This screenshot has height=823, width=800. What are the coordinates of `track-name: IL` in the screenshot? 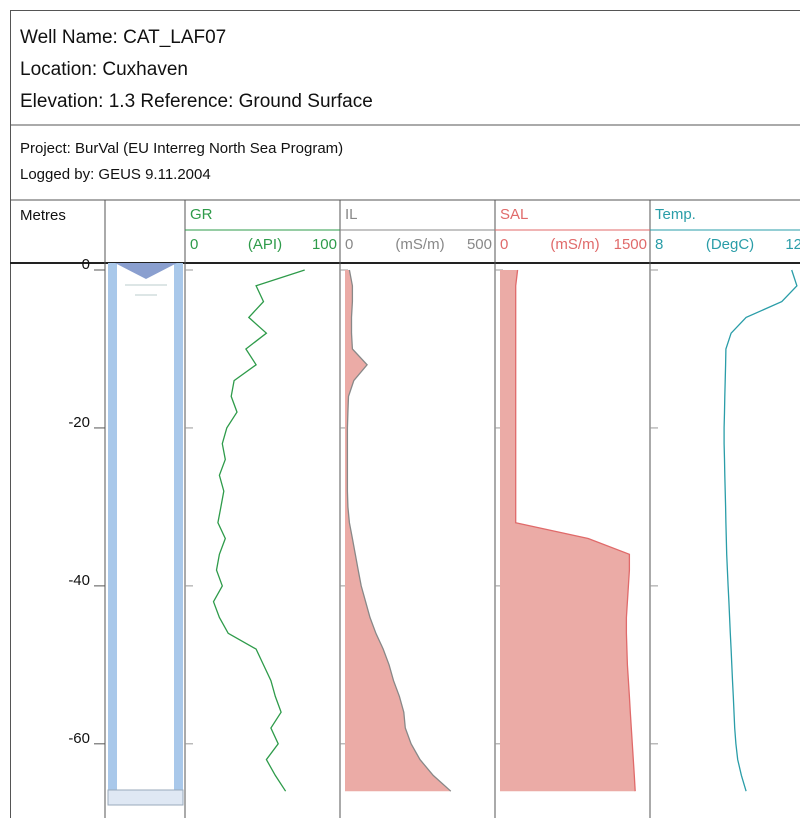 It's located at (351, 214).